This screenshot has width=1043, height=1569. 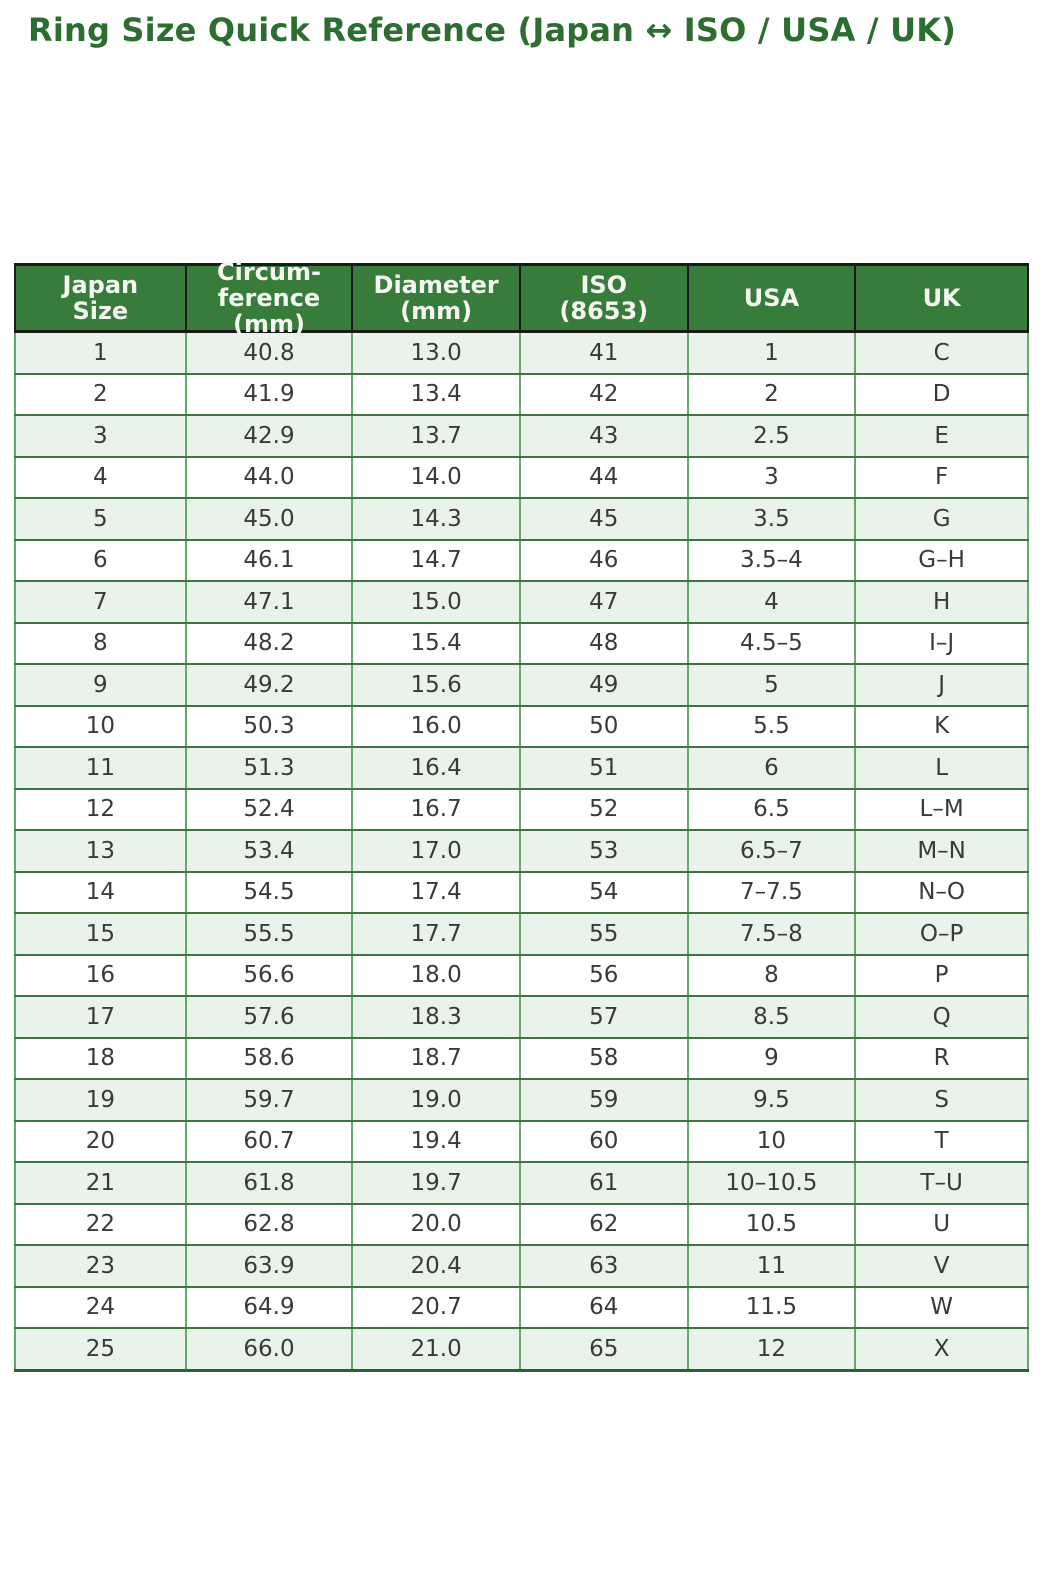 I want to click on cell-usa: 2, so click(x=771, y=394).